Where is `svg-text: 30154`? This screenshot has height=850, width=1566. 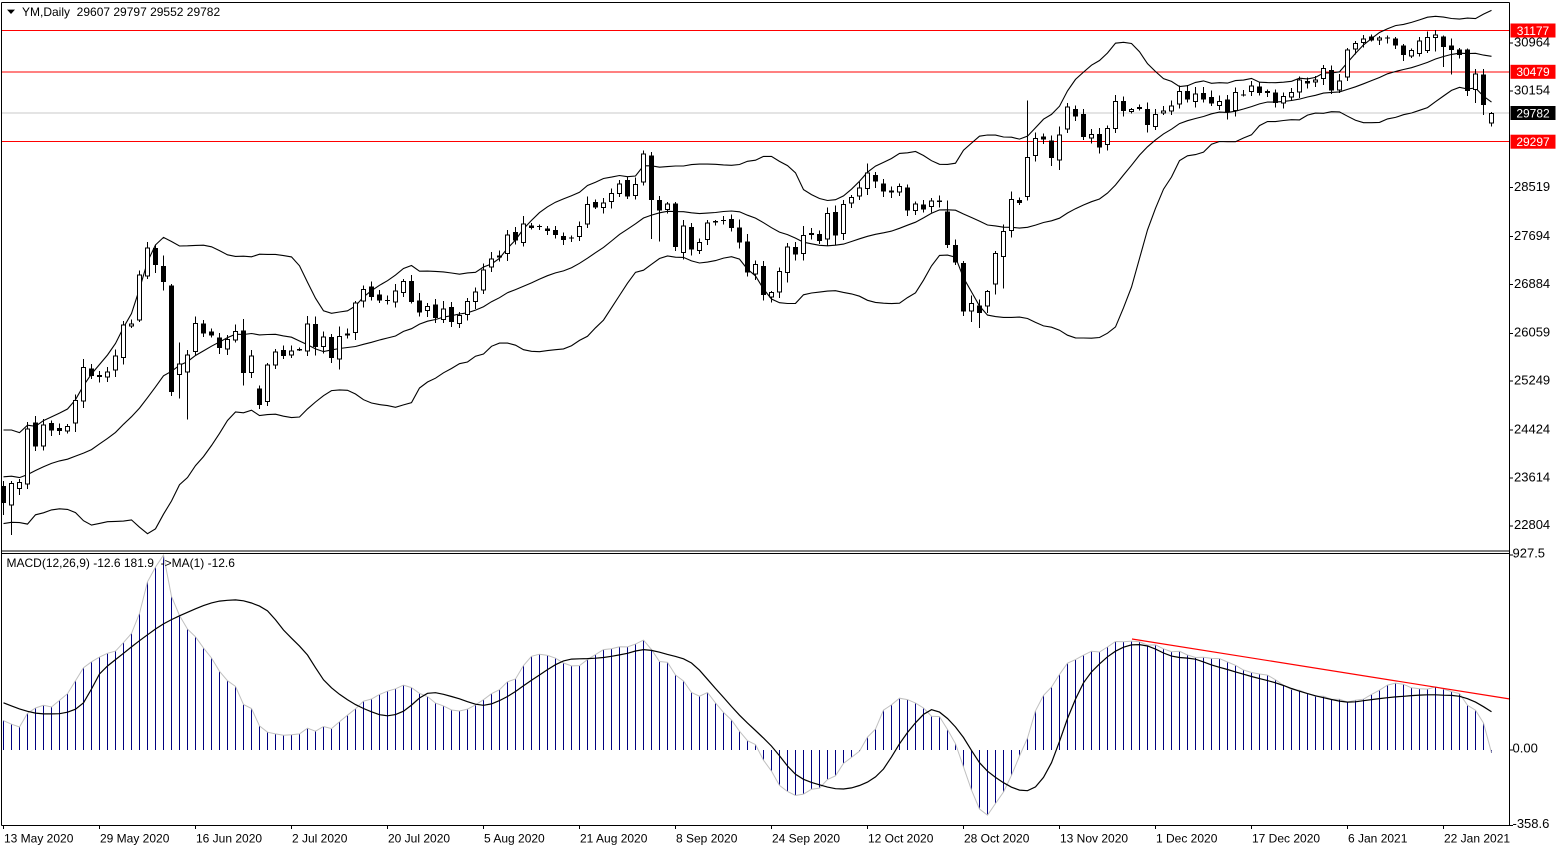
svg-text: 30154 is located at coordinates (1532, 89).